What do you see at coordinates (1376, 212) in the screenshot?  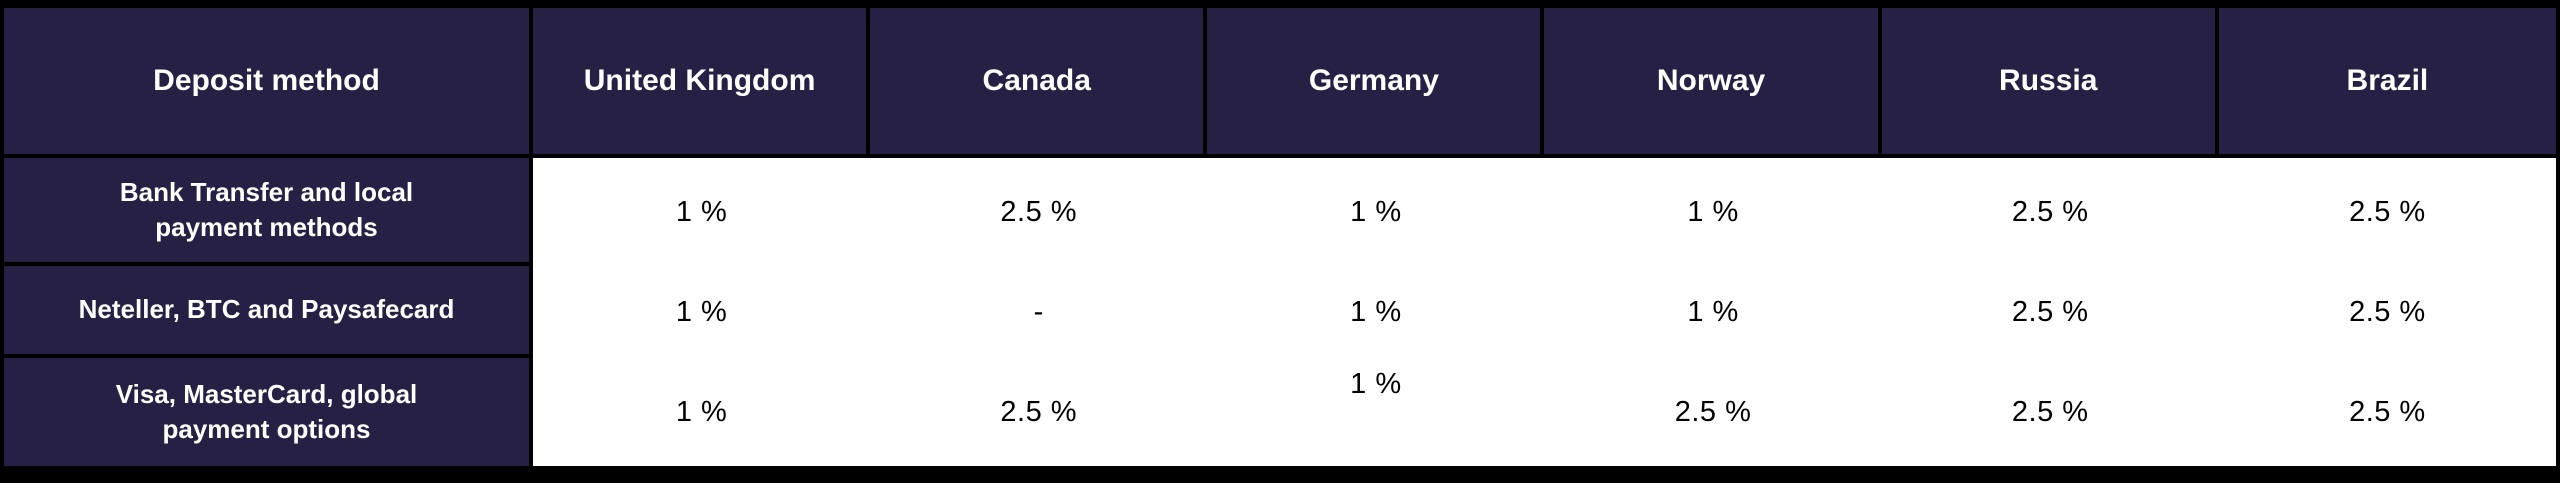 I see `fee-cell-bank-transfer-germany: 1 %` at bounding box center [1376, 212].